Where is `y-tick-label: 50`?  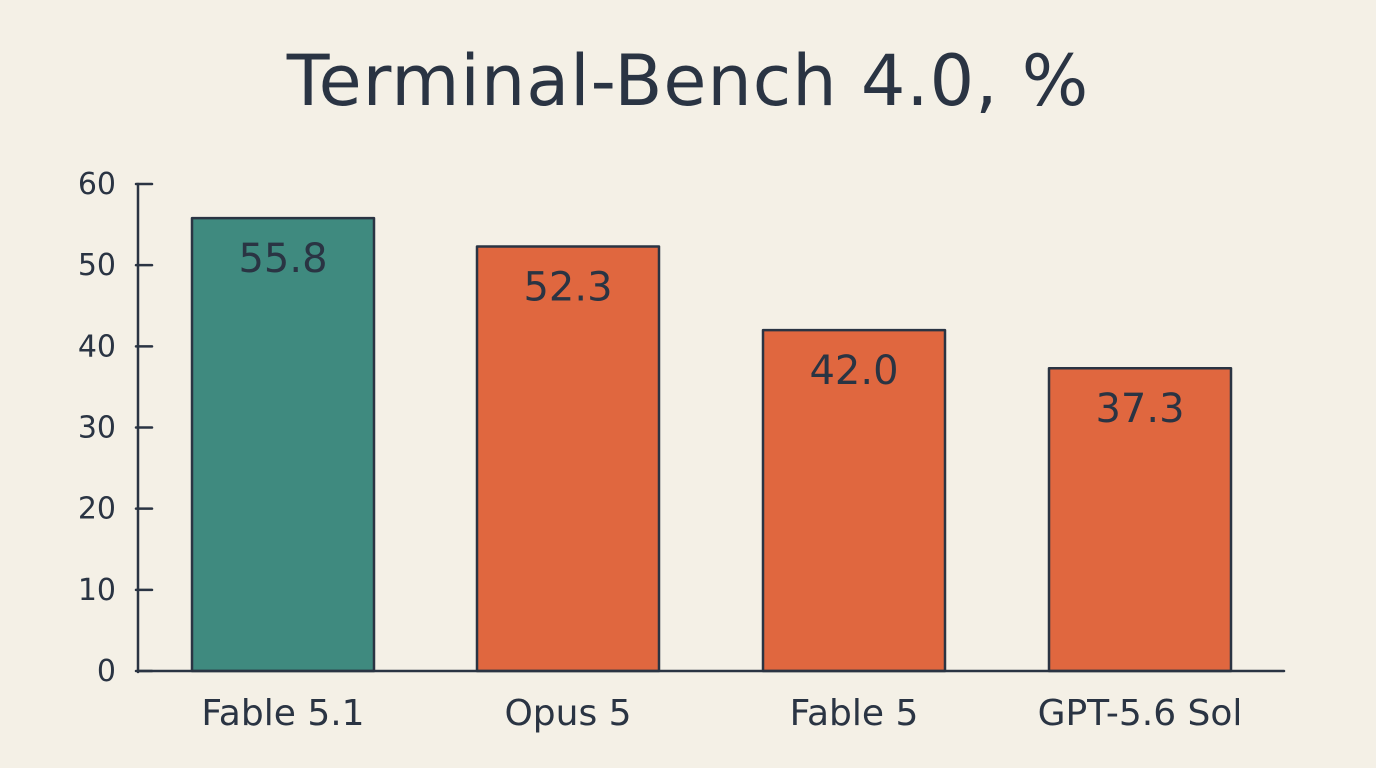 y-tick-label: 50 is located at coordinates (97, 265).